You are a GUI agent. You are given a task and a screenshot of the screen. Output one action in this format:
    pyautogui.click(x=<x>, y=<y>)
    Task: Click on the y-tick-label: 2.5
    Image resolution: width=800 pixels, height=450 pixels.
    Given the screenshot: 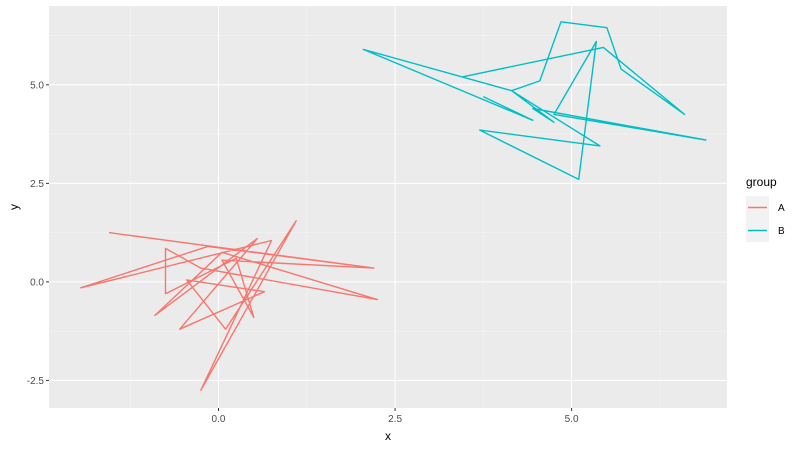 What is the action you would take?
    pyautogui.click(x=37, y=184)
    